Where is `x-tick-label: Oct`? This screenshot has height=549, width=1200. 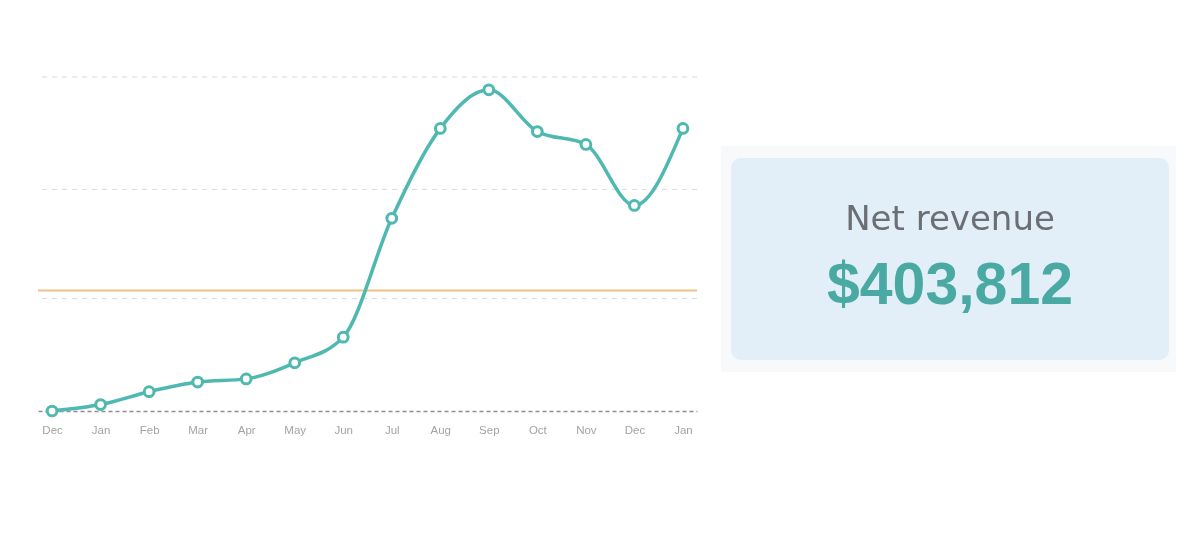
x-tick-label: Oct is located at coordinates (538, 429).